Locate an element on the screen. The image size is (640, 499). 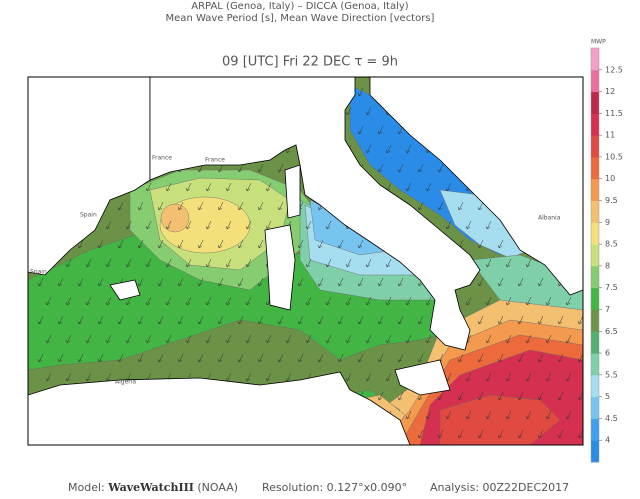
colorbar-label: MWP is located at coordinates (598, 42).